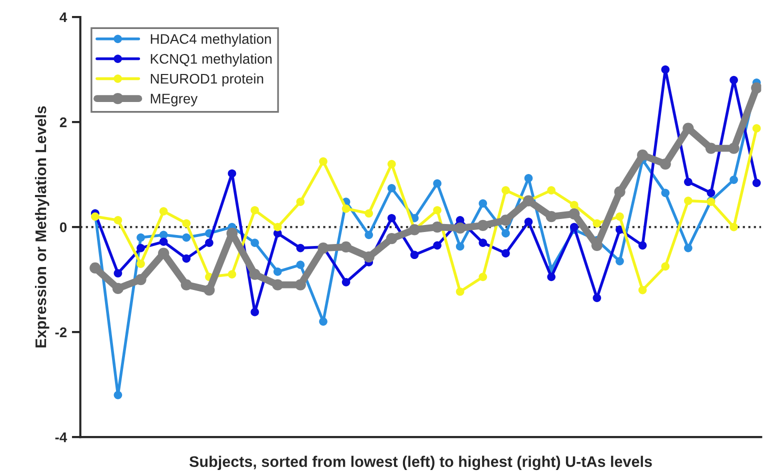  What do you see at coordinates (174, 100) in the screenshot?
I see `legend-label: MEgrey` at bounding box center [174, 100].